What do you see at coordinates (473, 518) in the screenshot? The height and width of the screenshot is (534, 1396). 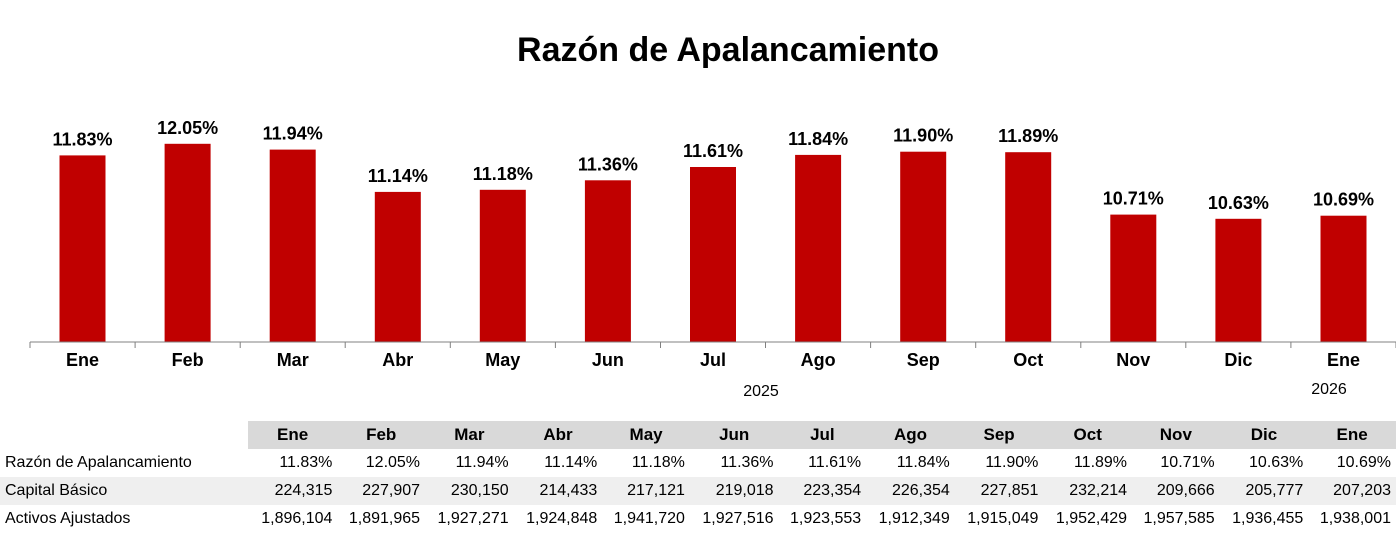 I see `table-cell: 1,927,271` at bounding box center [473, 518].